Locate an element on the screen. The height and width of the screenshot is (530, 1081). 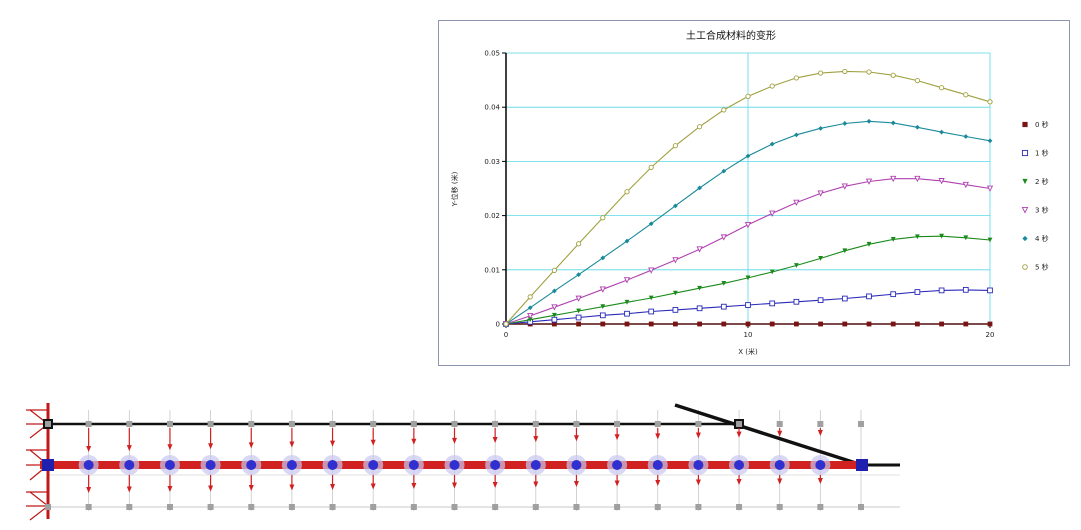
left-anchor-node is located at coordinates (48, 465).